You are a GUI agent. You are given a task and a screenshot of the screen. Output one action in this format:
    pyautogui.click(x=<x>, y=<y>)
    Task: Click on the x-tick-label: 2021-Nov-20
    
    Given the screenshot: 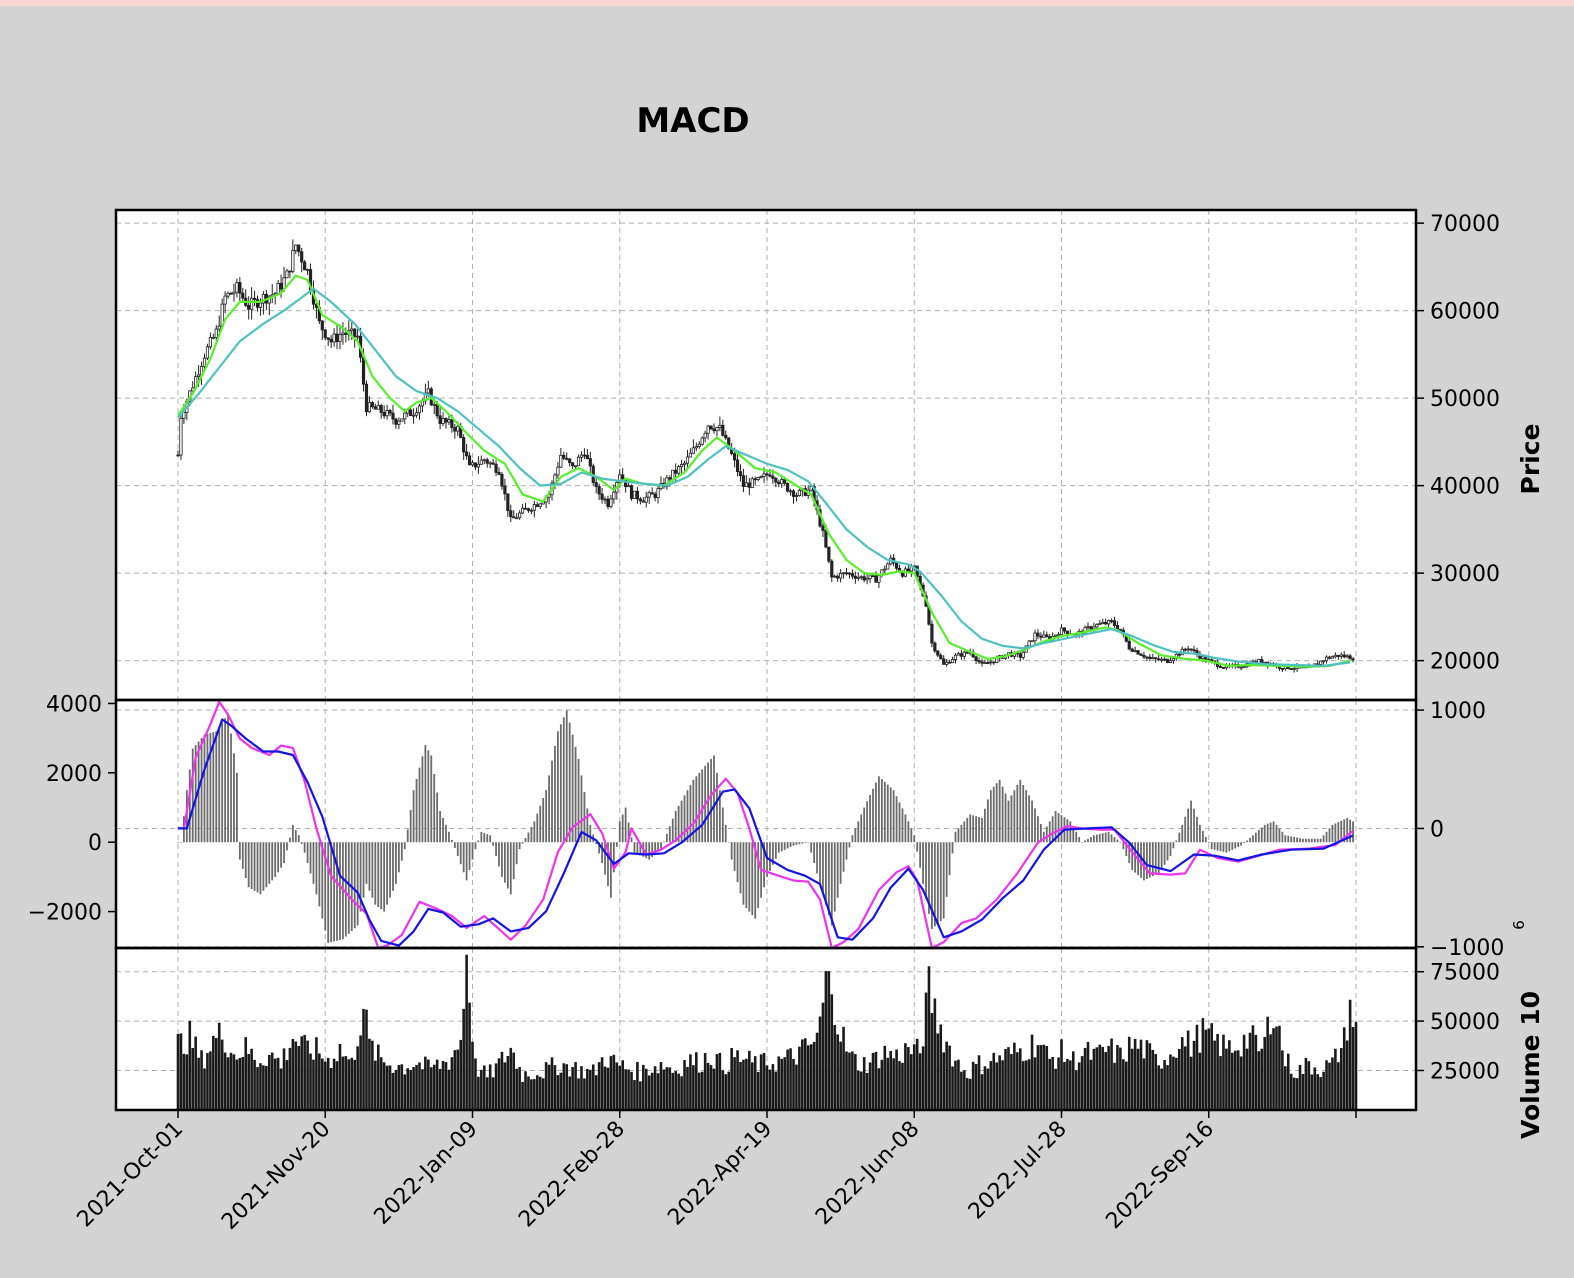 What is the action you would take?
    pyautogui.click(x=276, y=1176)
    